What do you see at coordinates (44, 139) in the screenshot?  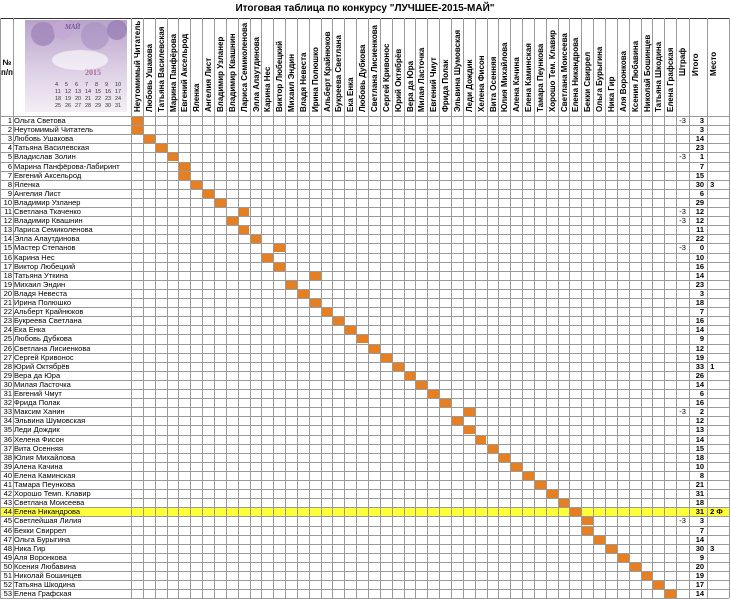 I see `participant-name: Любовь Ушакова` at bounding box center [44, 139].